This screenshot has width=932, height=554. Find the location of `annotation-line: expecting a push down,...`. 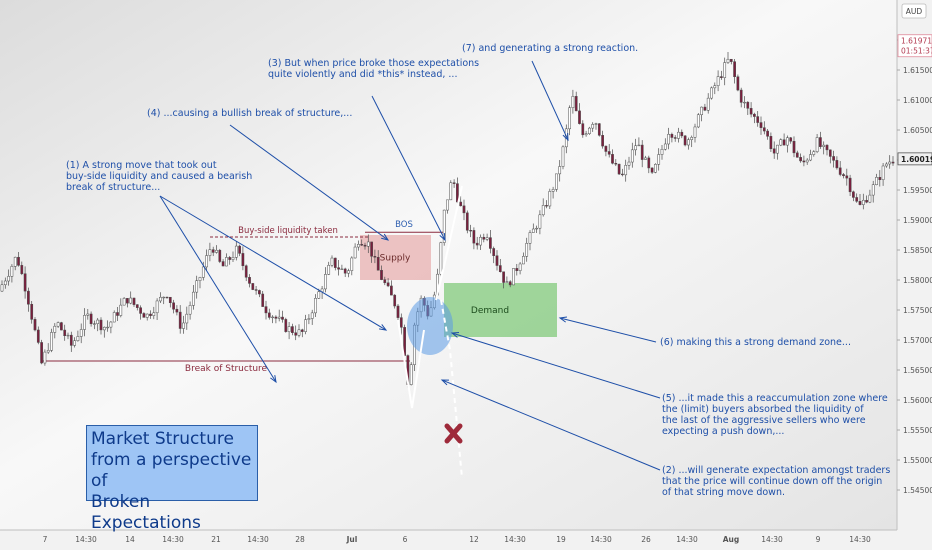

annotation-line: expecting a push down,... is located at coordinates (723, 431).